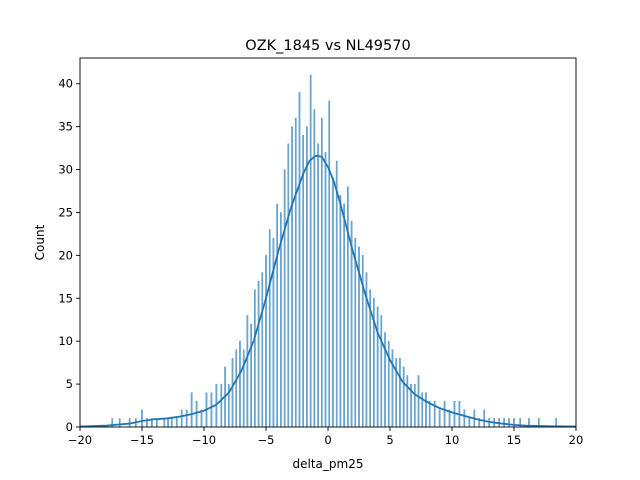 The image size is (640, 480). Describe the element at coordinates (65, 170) in the screenshot. I see `y-tick-label: 30` at that location.